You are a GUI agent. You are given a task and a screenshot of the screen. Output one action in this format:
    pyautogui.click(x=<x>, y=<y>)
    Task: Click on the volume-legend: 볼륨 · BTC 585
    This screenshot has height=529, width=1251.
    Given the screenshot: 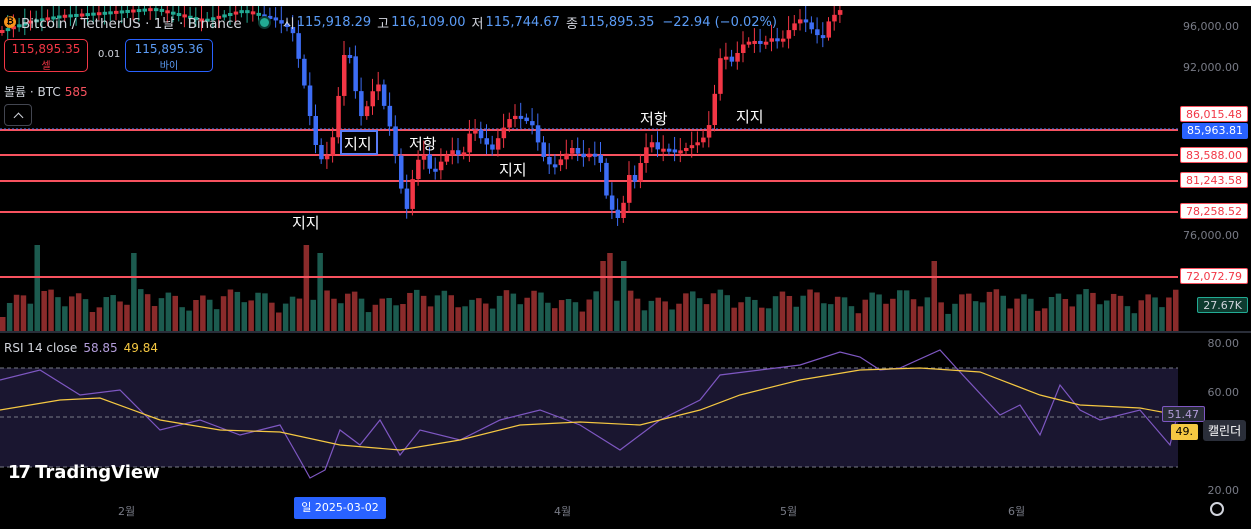 What is the action you would take?
    pyautogui.click(x=46, y=91)
    